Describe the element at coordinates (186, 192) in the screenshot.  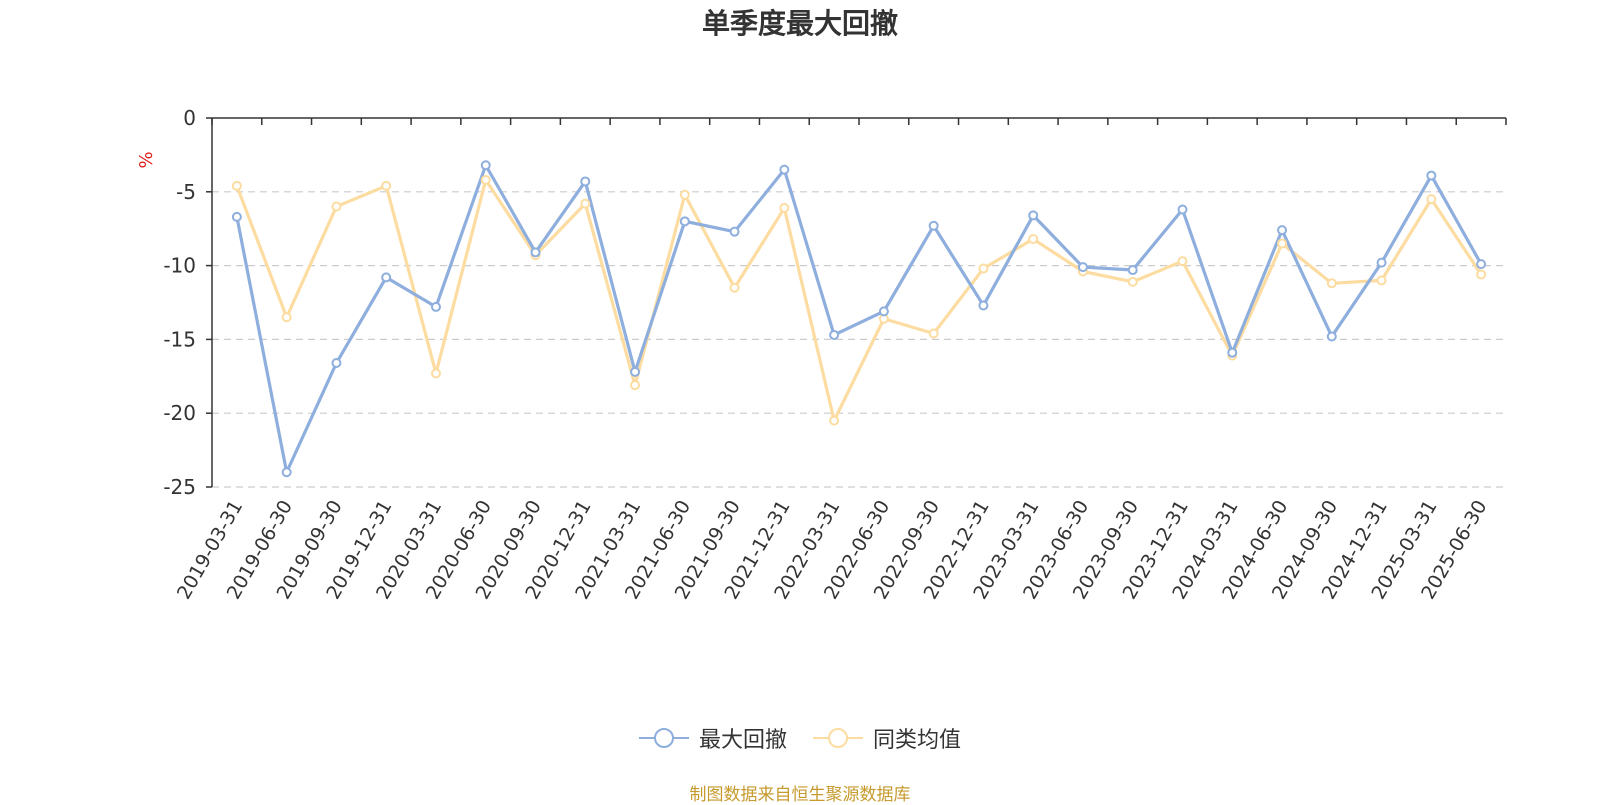
I see `y-tick-label--5: -5` at that location.